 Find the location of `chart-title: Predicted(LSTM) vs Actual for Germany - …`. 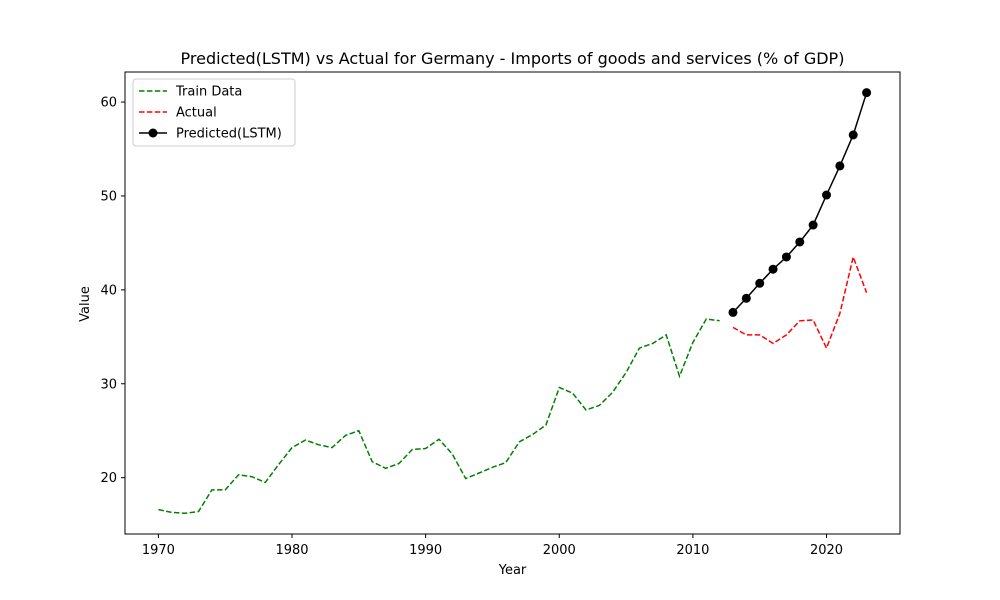

chart-title: Predicted(LSTM) vs Actual for Germany - … is located at coordinates (513, 58).